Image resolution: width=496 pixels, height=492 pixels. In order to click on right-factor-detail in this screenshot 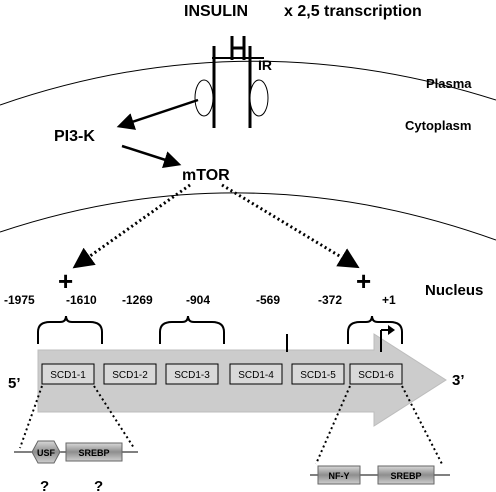, I will do `click(380, 475)`.